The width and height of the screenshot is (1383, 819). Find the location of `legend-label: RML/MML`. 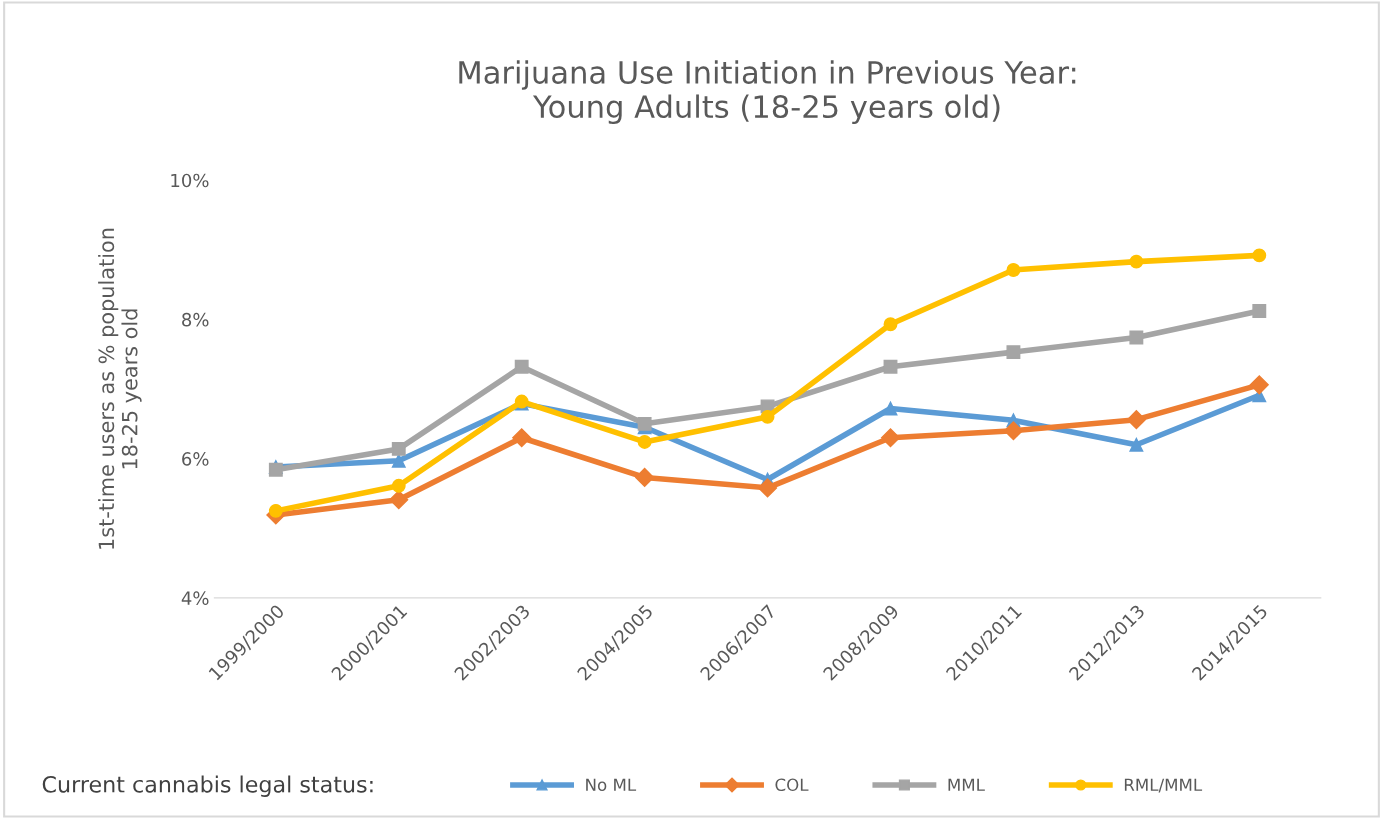

legend-label: RML/MML is located at coordinates (1163, 785).